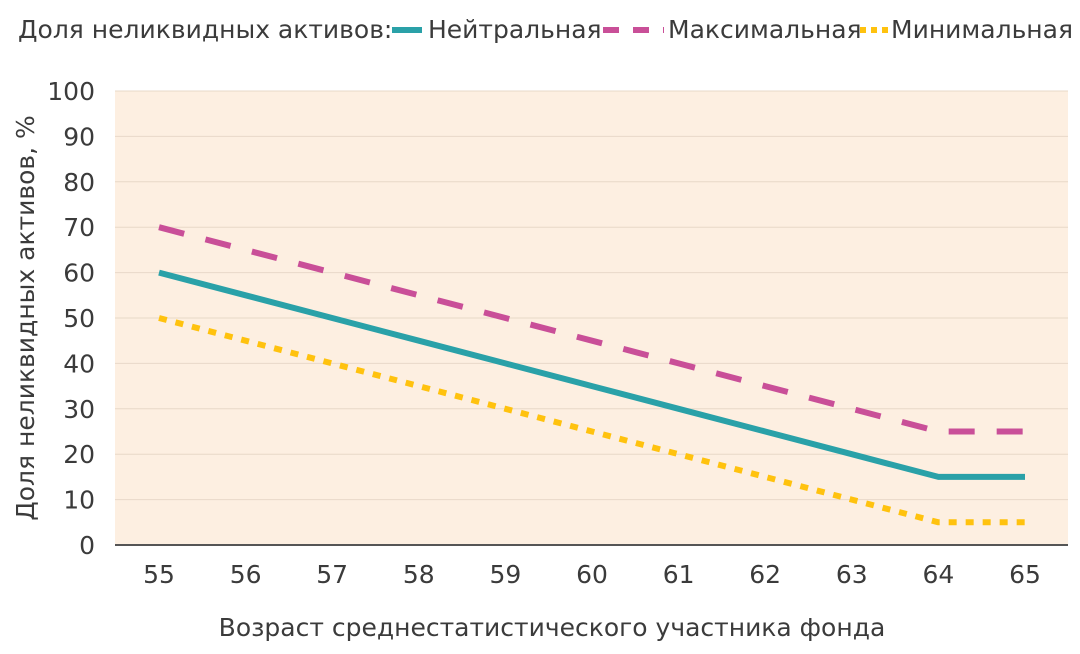 This screenshot has width=1080, height=654. Describe the element at coordinates (87, 545) in the screenshot. I see `y-tick-label: 0` at that location.